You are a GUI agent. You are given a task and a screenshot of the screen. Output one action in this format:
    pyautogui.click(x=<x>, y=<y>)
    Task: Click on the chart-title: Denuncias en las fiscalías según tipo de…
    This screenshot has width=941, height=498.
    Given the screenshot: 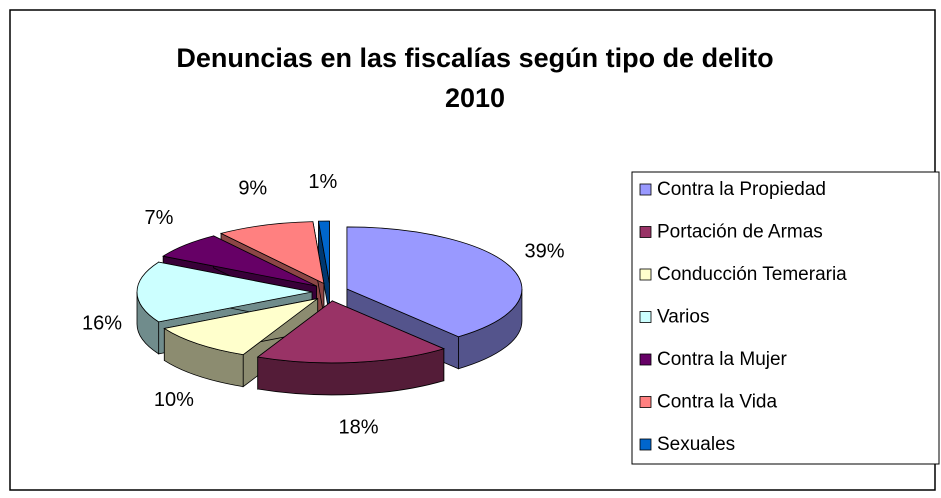 What is the action you would take?
    pyautogui.click(x=474, y=58)
    